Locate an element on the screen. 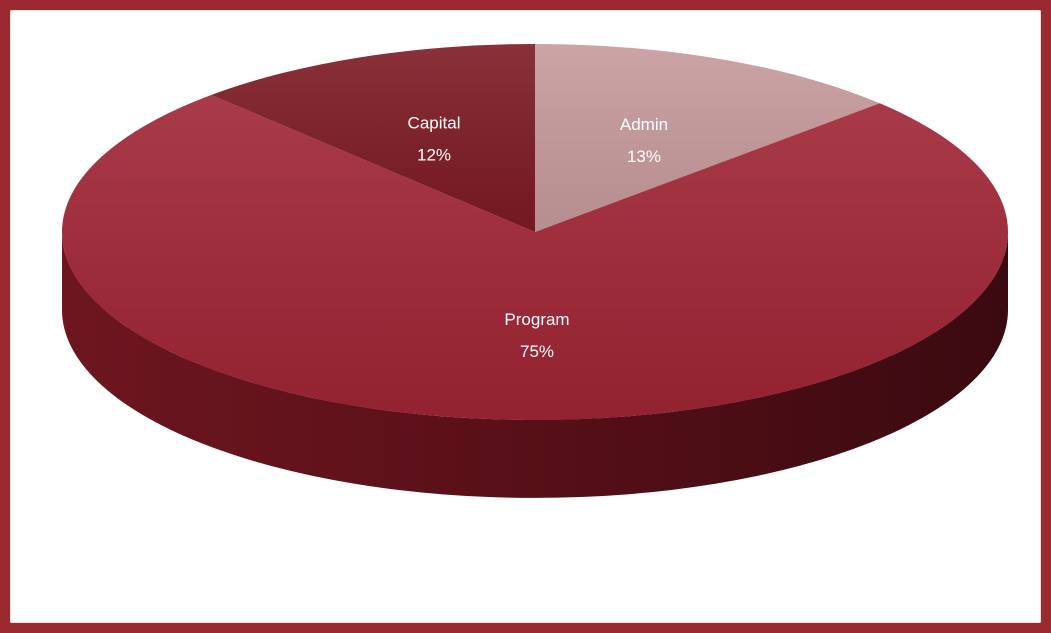  slice-label-percent: 12% is located at coordinates (434, 155).